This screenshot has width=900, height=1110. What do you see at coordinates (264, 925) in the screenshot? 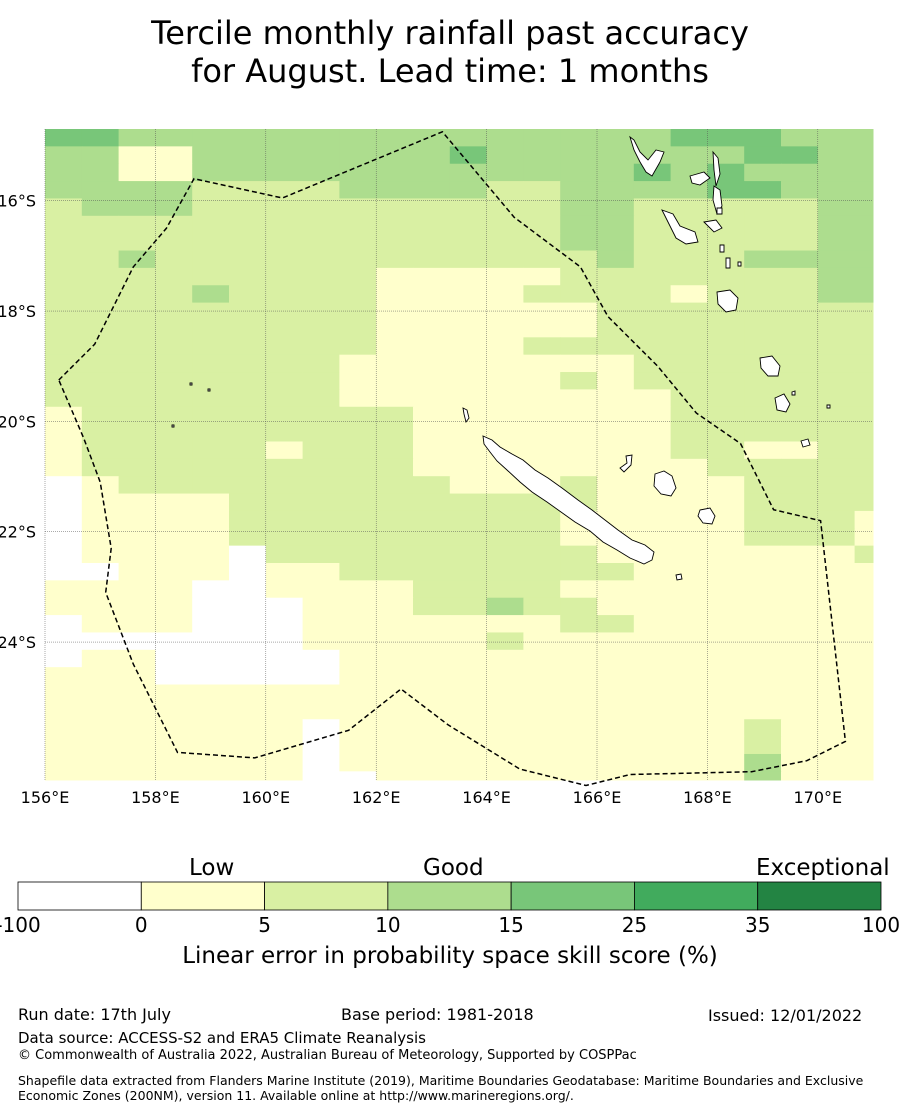
I see `colorbar-tick-label: 5` at bounding box center [264, 925].